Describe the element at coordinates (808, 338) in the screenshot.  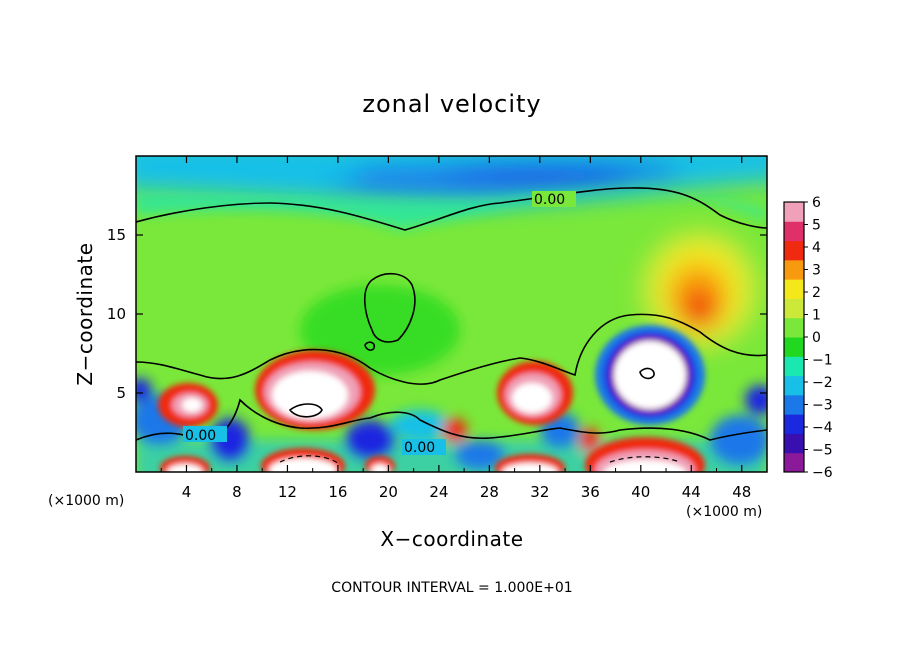
I see `colorbar: 6 5 4 3 2 1 0 −1 −2 −3 −4 −5 −6` at that location.